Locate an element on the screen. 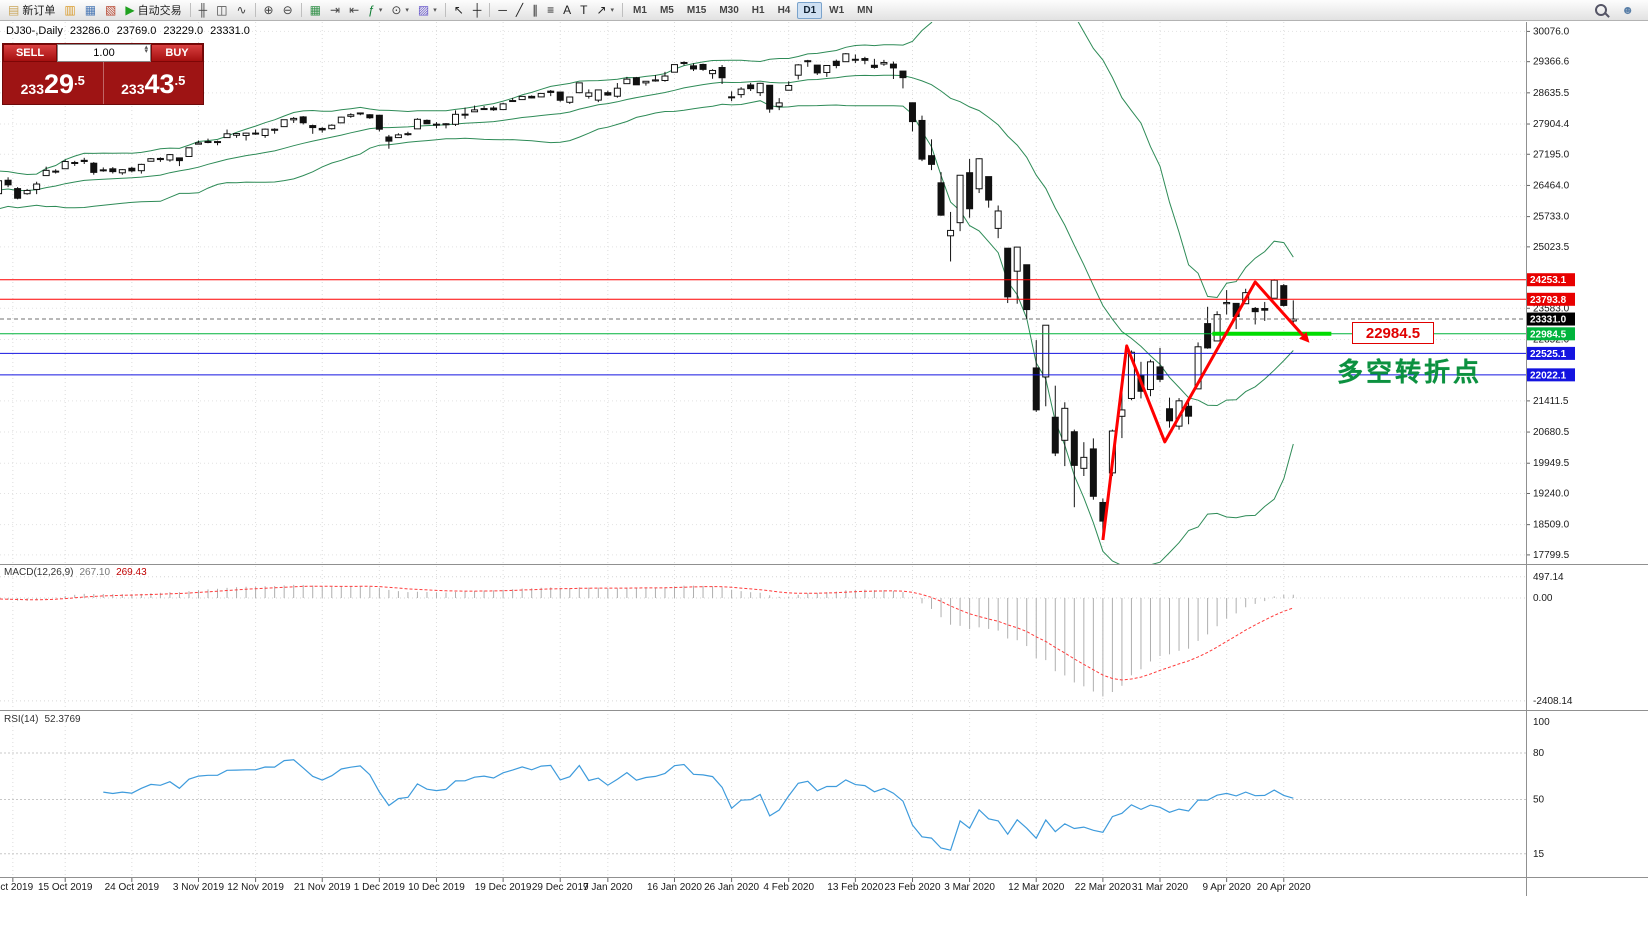 The height and width of the screenshot is (943, 1648). periods-button: ⊙ ▾ is located at coordinates (400, 10).